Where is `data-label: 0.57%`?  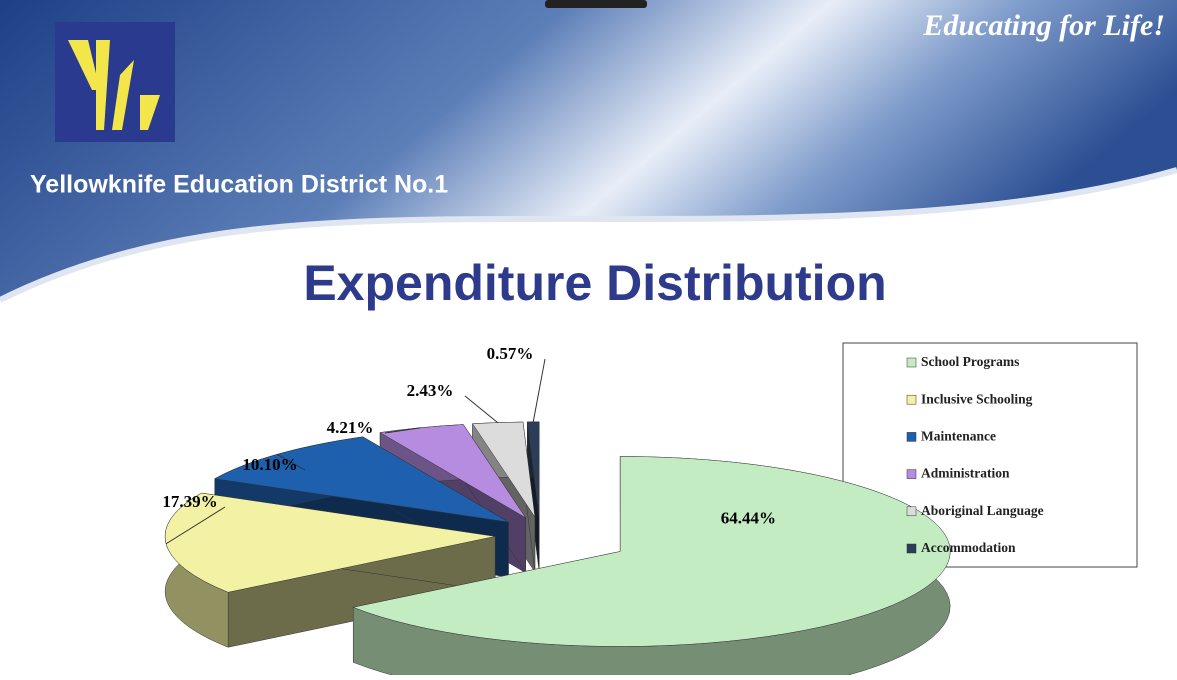
data-label: 0.57% is located at coordinates (510, 353).